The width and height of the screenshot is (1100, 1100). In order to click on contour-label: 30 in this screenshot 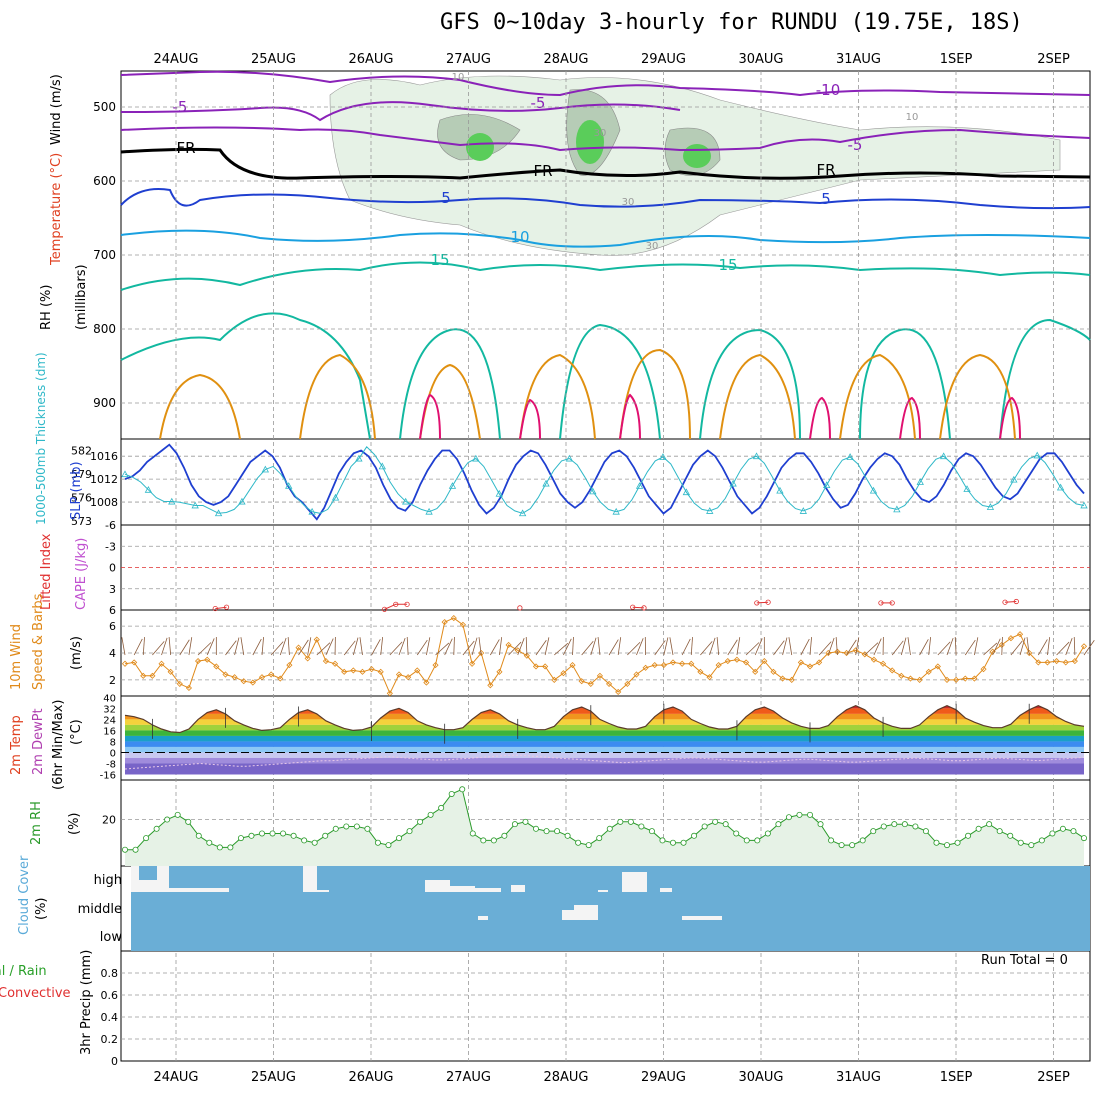, I will do `click(600, 133)`.